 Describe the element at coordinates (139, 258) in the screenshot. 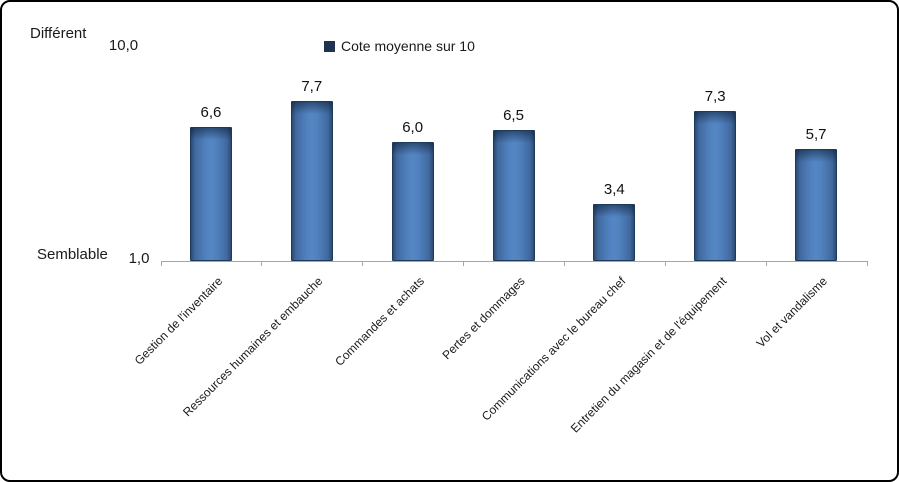

I see `y-axis-min-label: 1,0` at that location.